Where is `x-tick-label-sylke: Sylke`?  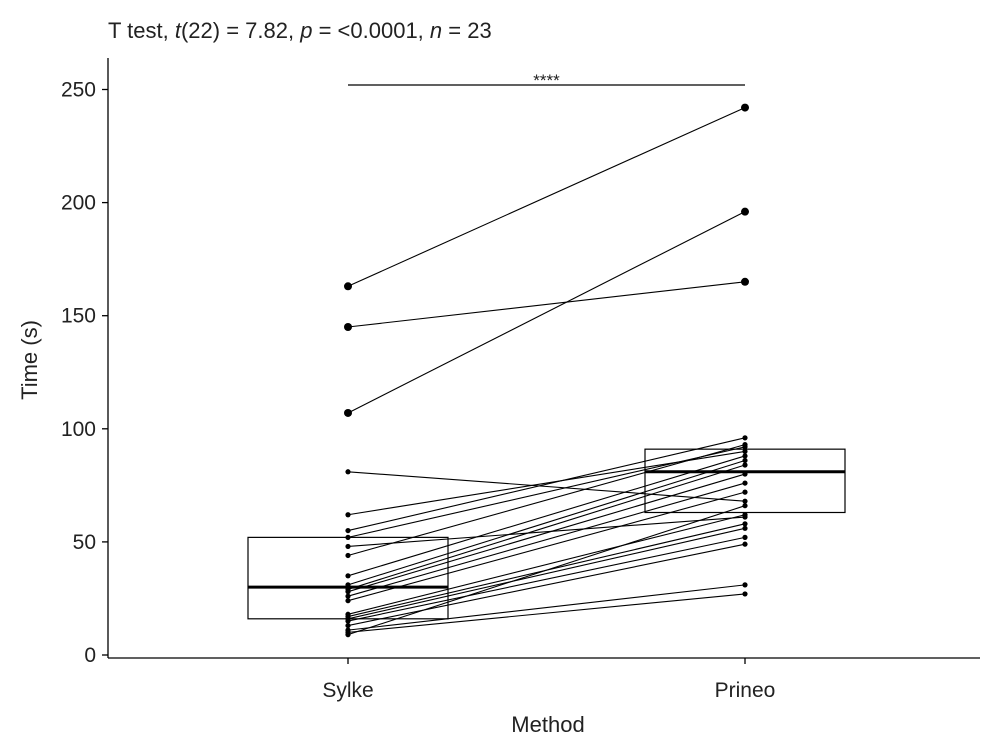
x-tick-label-sylke: Sylke is located at coordinates (347, 690).